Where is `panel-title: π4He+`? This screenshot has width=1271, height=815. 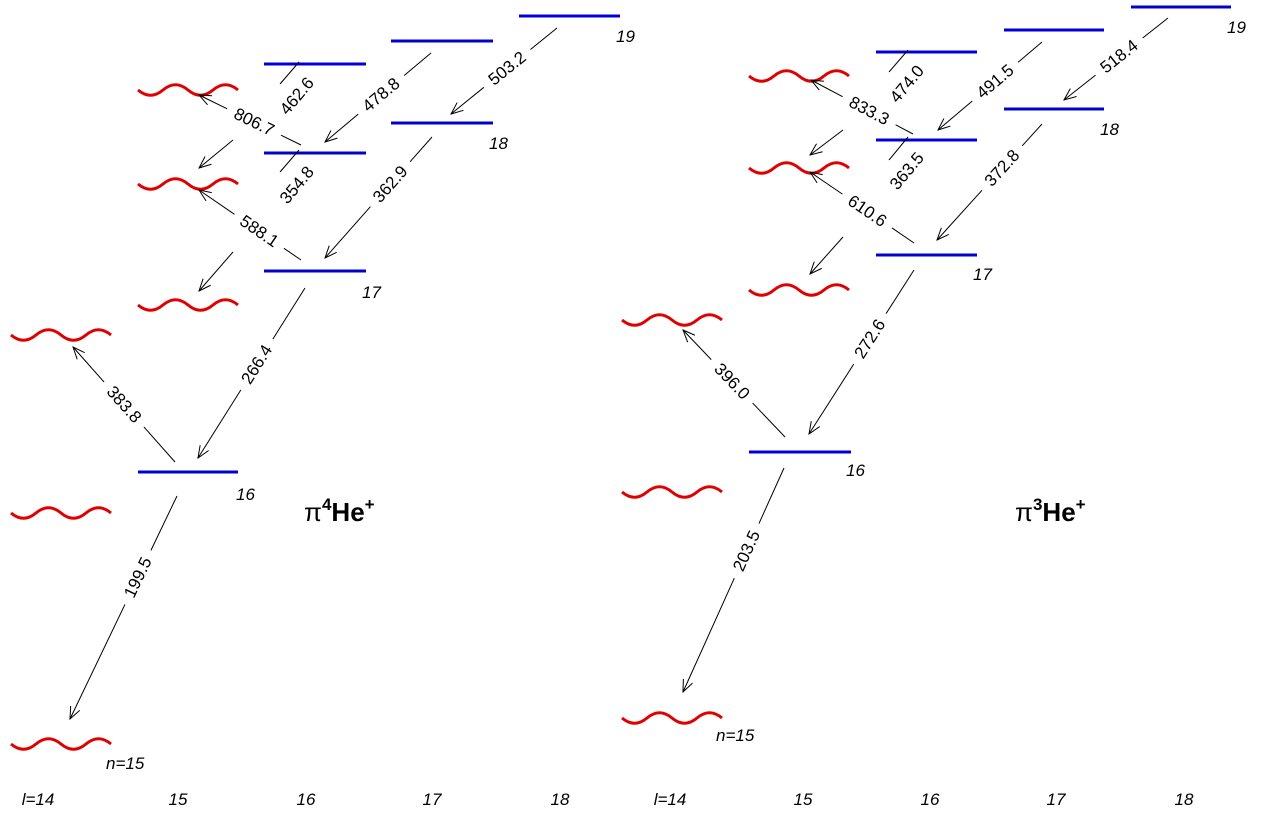 panel-title: π4He+ is located at coordinates (339, 511).